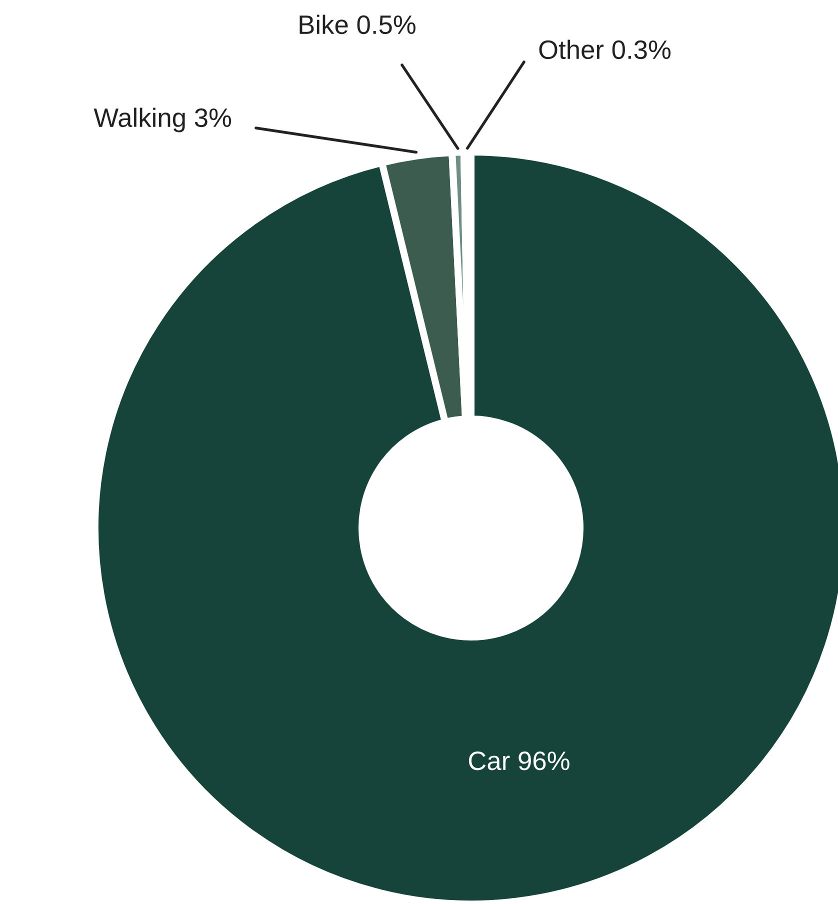 The width and height of the screenshot is (838, 904). What do you see at coordinates (358, 24) in the screenshot?
I see `slice-label: Bike 0.5%` at bounding box center [358, 24].